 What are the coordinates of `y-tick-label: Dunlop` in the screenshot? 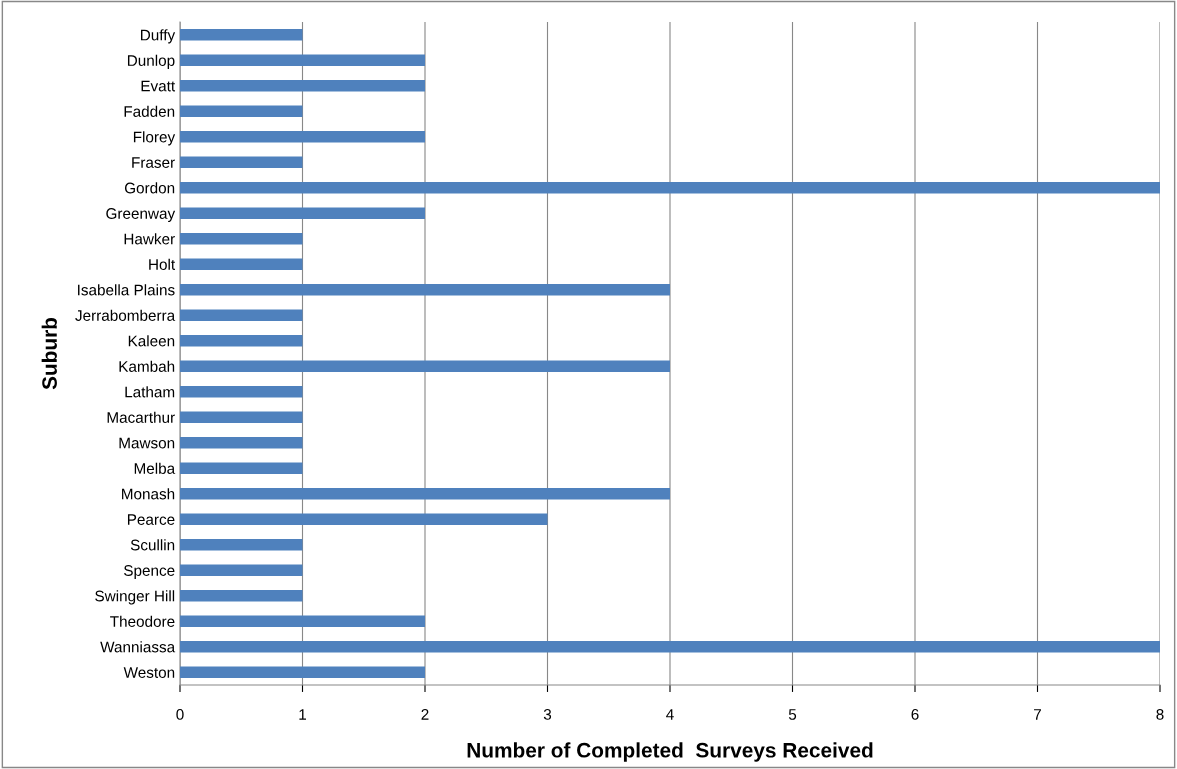 It's located at (151, 61).